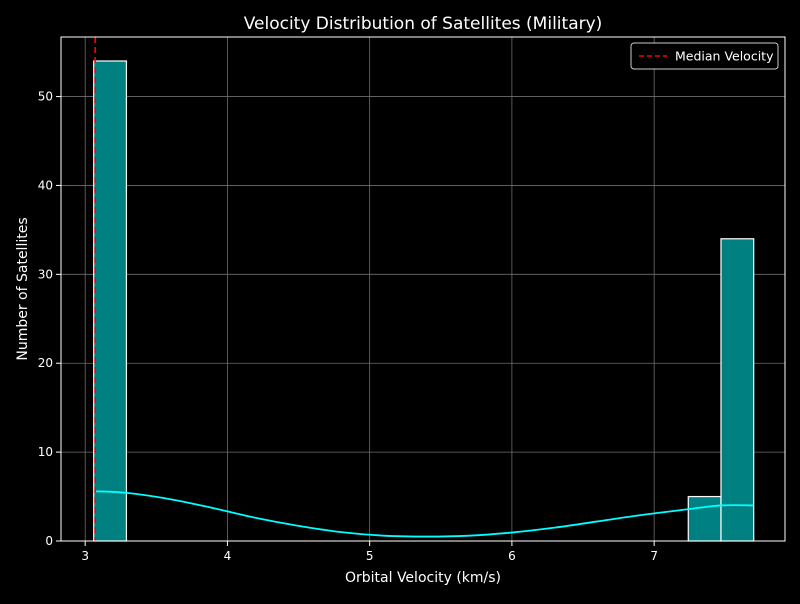 Image resolution: width=800 pixels, height=604 pixels. I want to click on legend: Median Velocity, so click(704, 56).